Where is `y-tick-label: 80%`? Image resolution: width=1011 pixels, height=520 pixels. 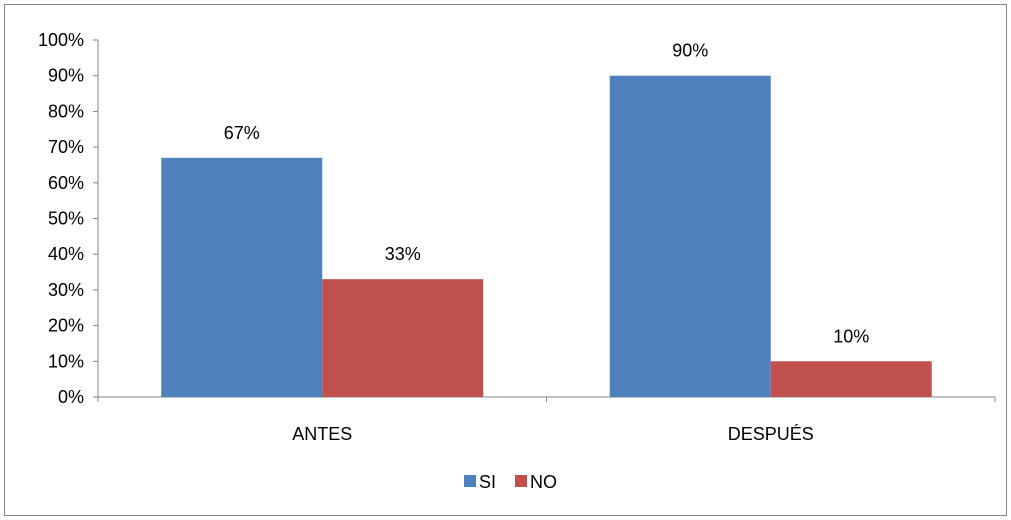
y-tick-label: 80% is located at coordinates (66, 111).